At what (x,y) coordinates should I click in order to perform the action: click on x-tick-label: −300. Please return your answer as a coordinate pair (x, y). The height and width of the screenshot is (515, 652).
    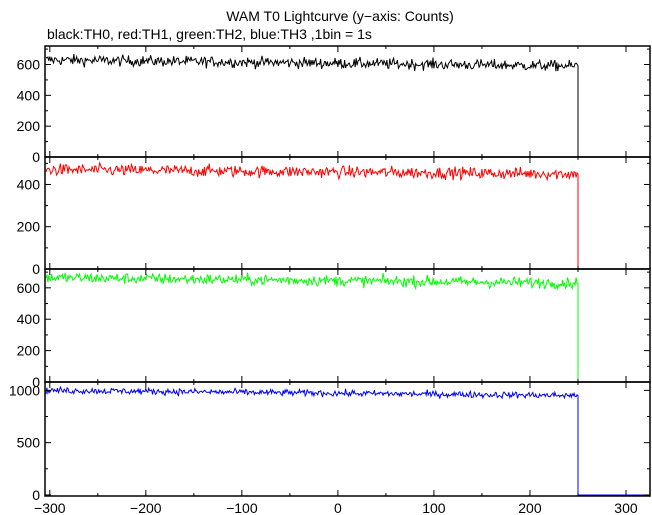
    Looking at the image, I should click on (50, 507).